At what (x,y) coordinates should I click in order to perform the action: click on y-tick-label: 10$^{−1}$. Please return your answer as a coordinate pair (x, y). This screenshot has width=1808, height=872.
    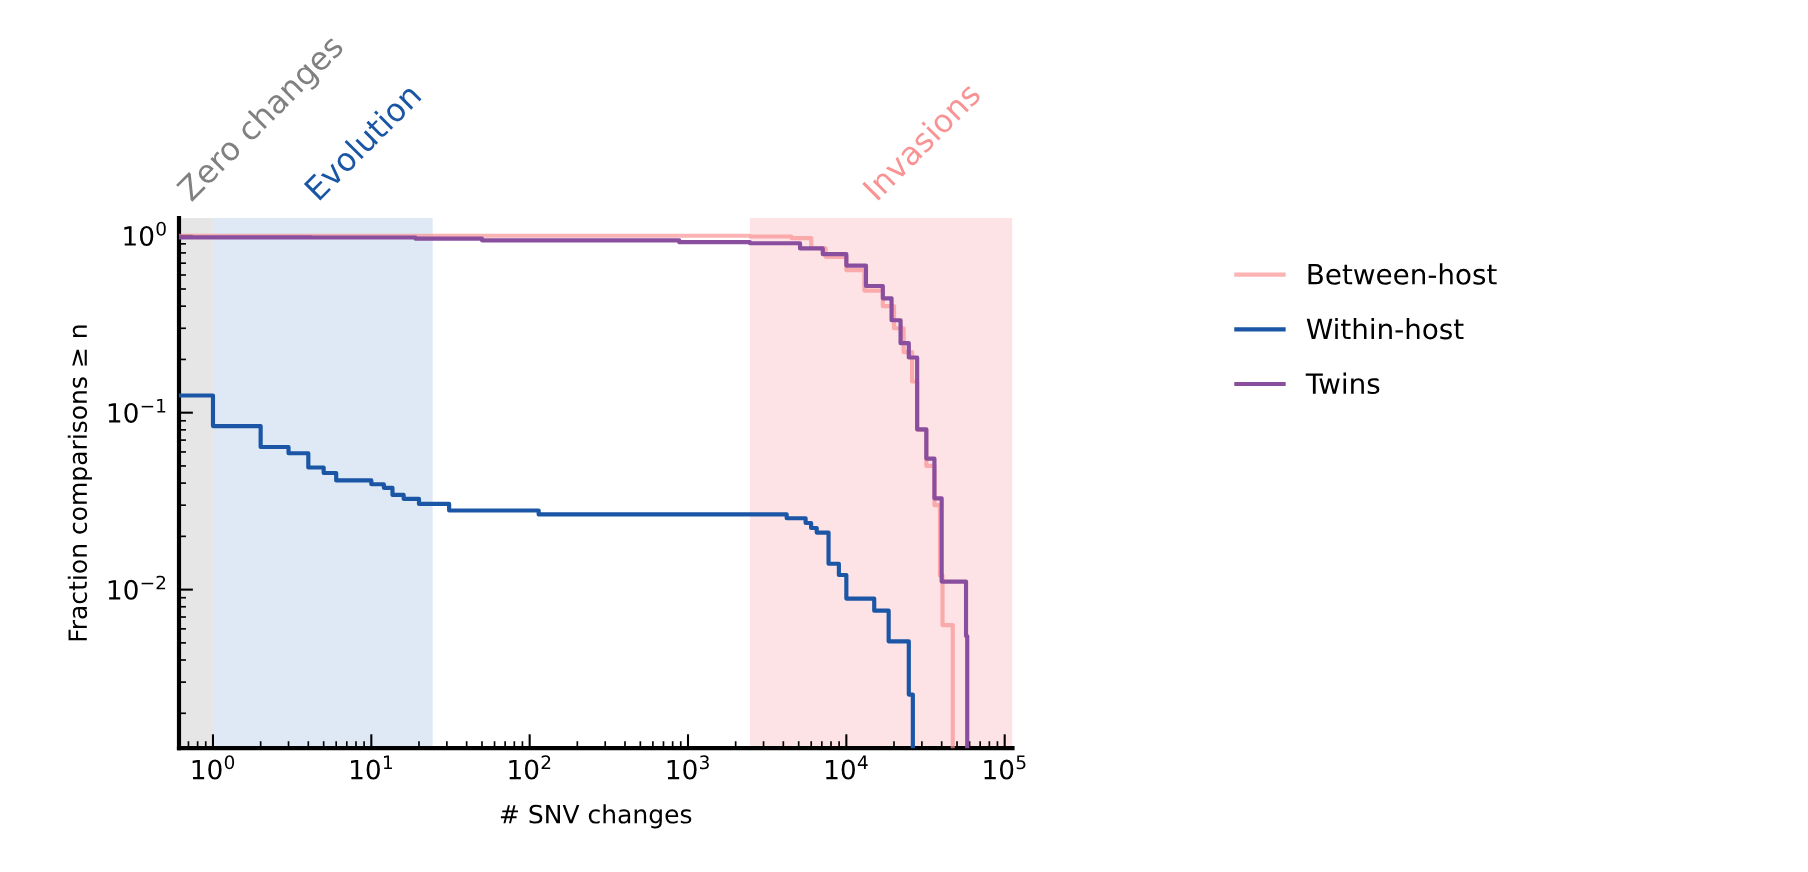
    Looking at the image, I should click on (137, 410).